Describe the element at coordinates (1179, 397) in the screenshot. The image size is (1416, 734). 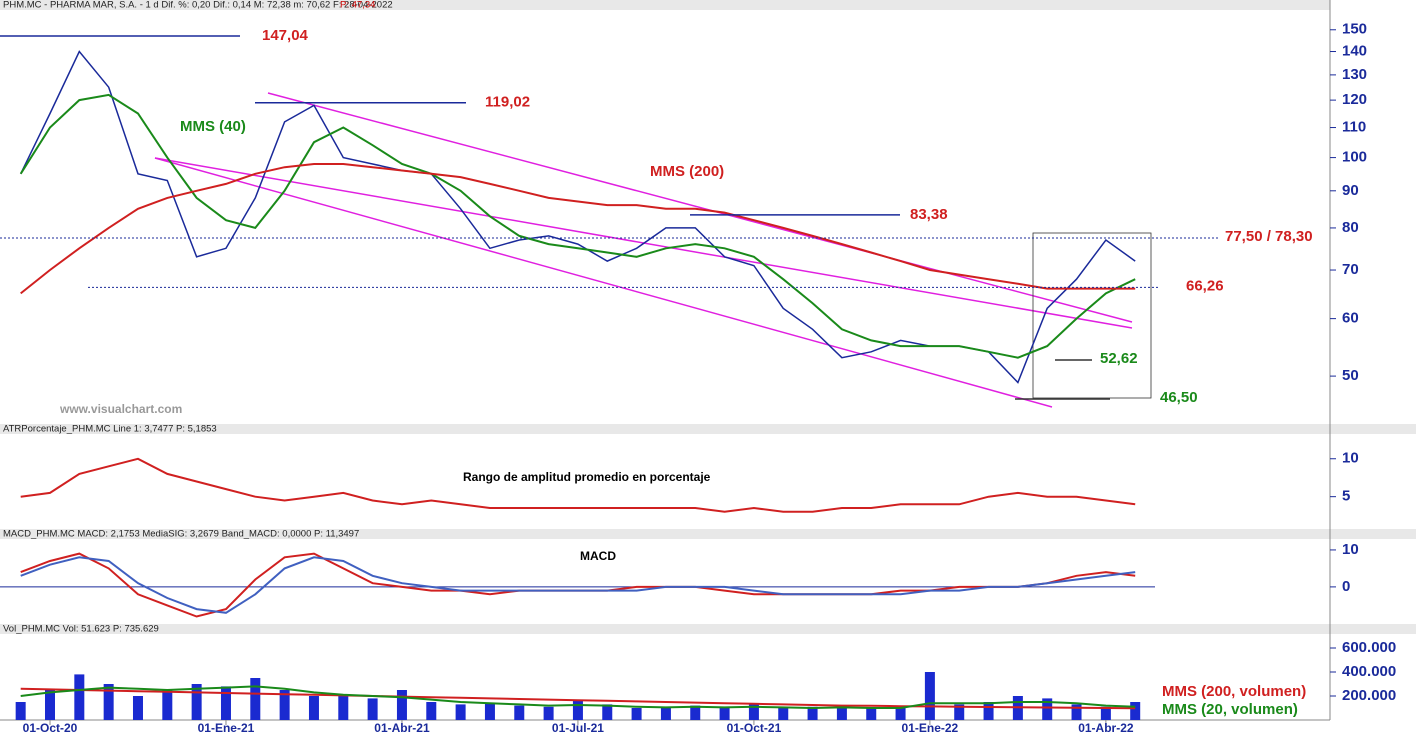
I see `level-label: 46,50` at that location.